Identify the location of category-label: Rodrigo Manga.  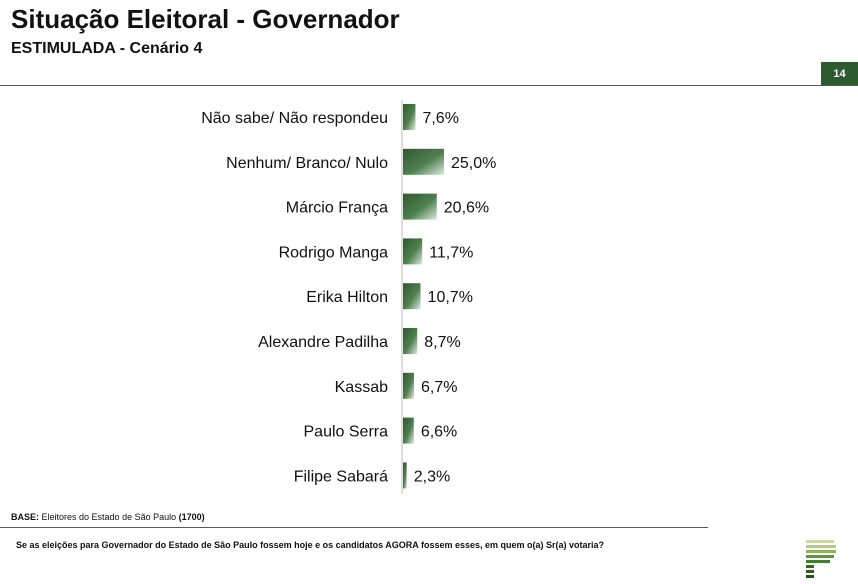
(334, 252).